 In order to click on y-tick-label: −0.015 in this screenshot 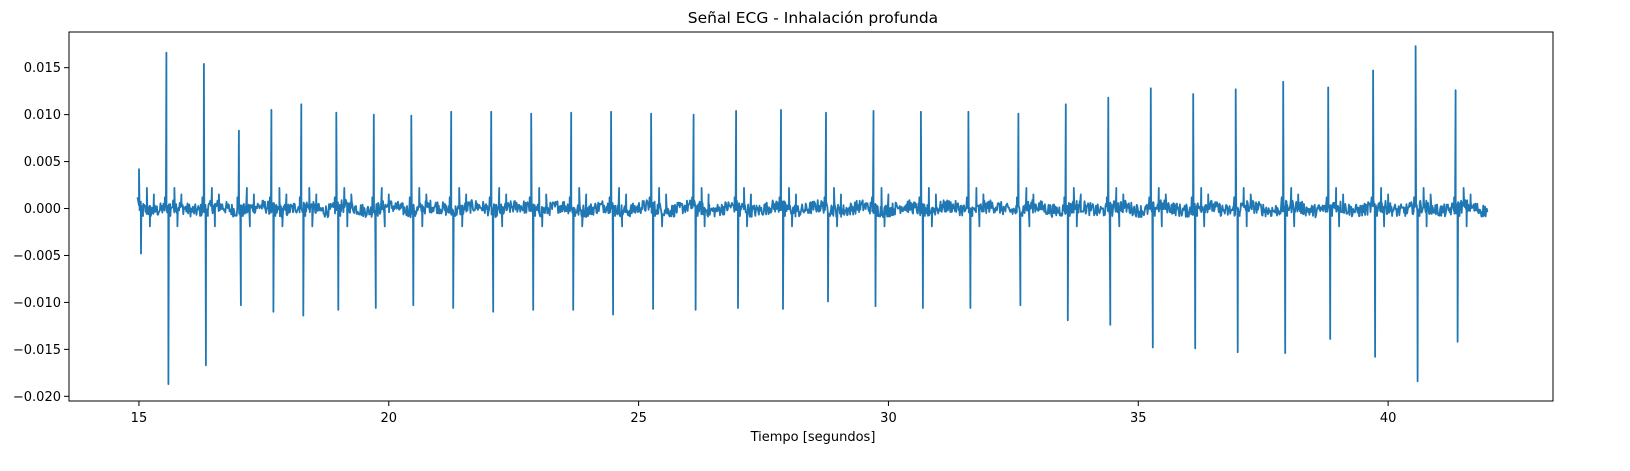, I will do `click(37, 350)`.